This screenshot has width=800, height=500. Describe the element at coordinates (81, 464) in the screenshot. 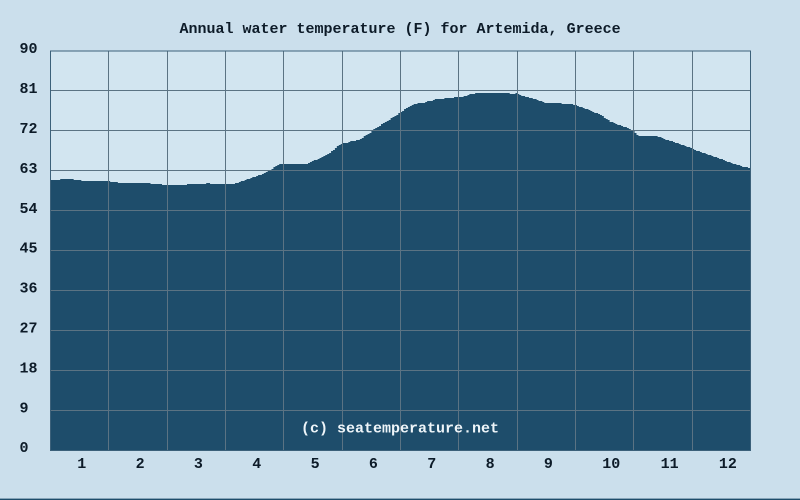

I see `svg-text: 1` at that location.